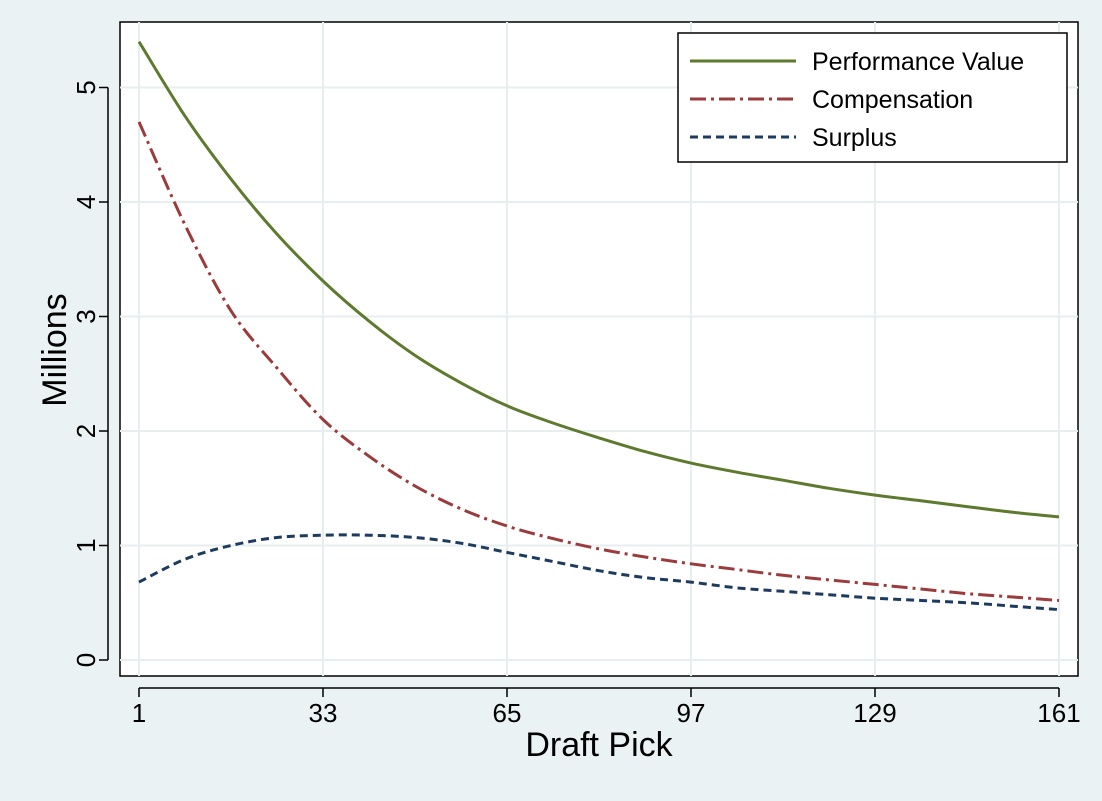 This screenshot has width=1102, height=801. I want to click on y-tick-label: 1, so click(86, 545).